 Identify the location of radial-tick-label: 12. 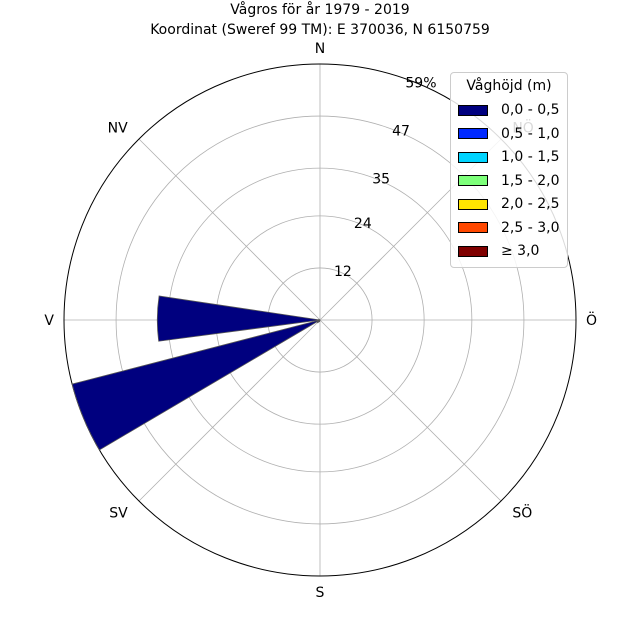
(343, 272).